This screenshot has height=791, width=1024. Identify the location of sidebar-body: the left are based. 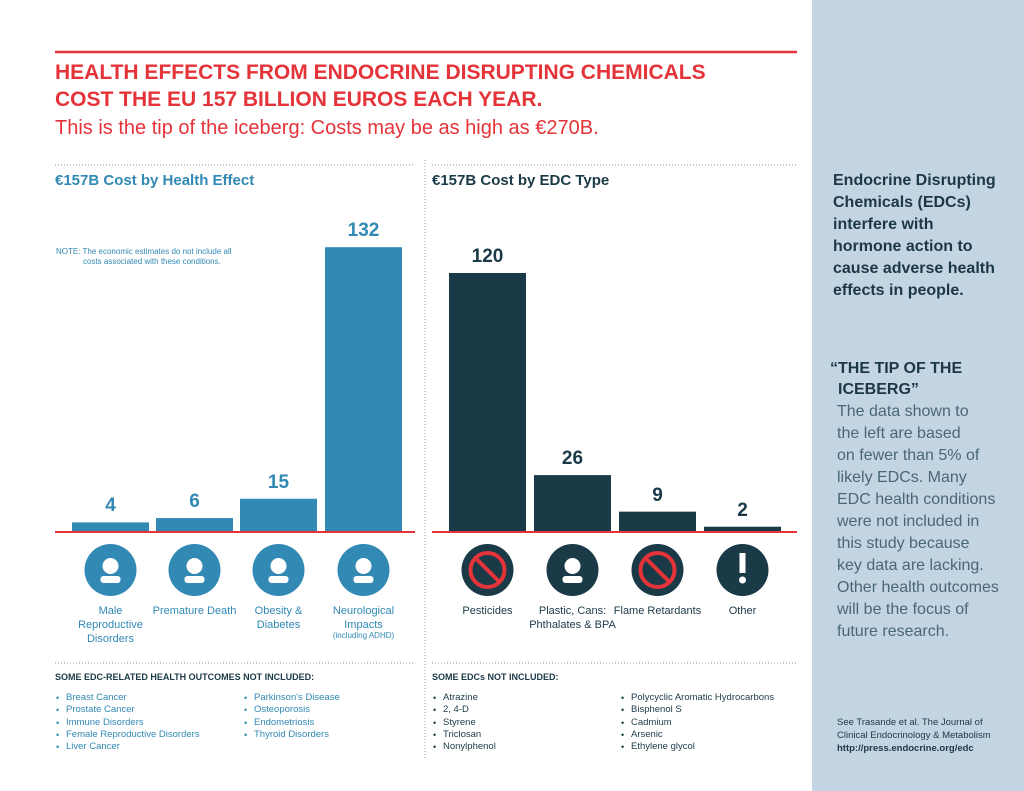
(899, 433).